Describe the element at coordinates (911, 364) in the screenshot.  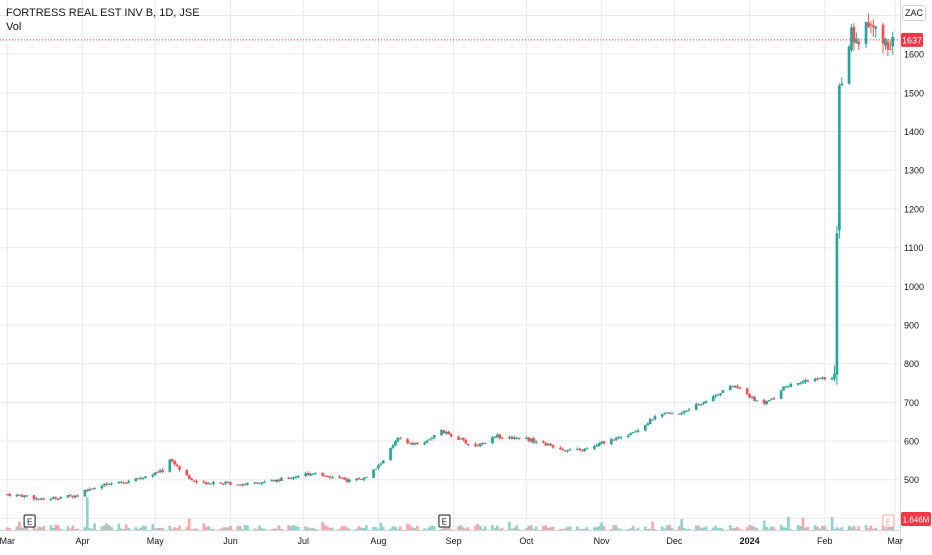
I see `y-tick-label: 800` at that location.